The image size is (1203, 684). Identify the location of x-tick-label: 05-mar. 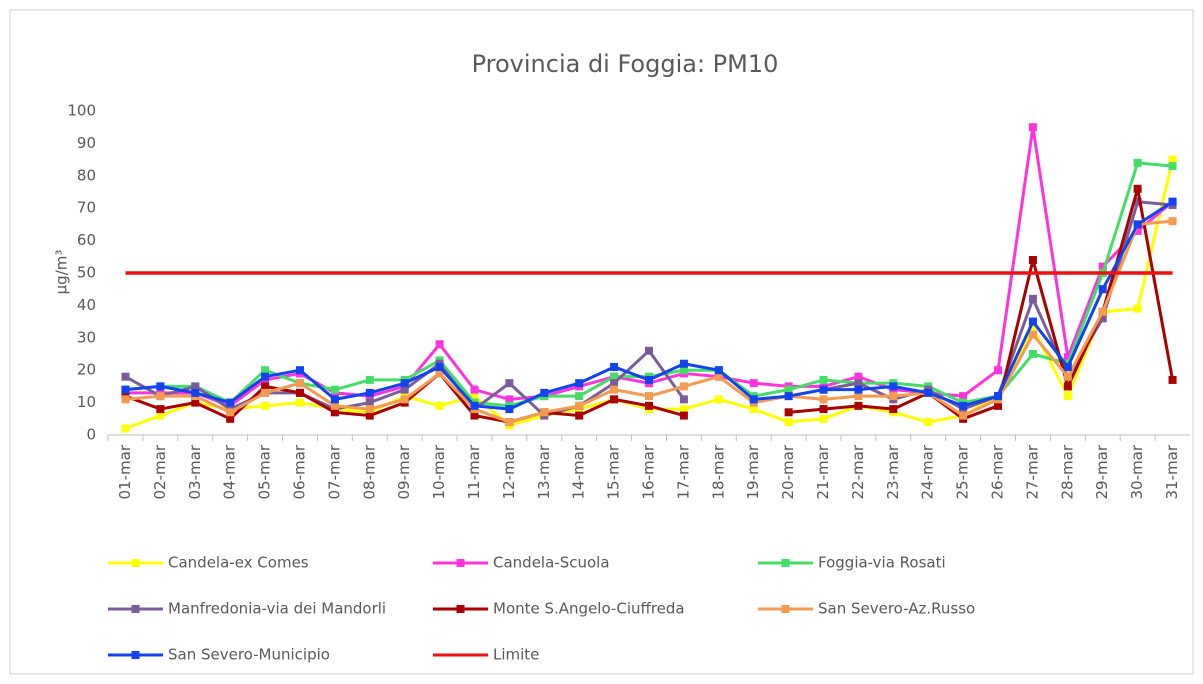
(265, 471).